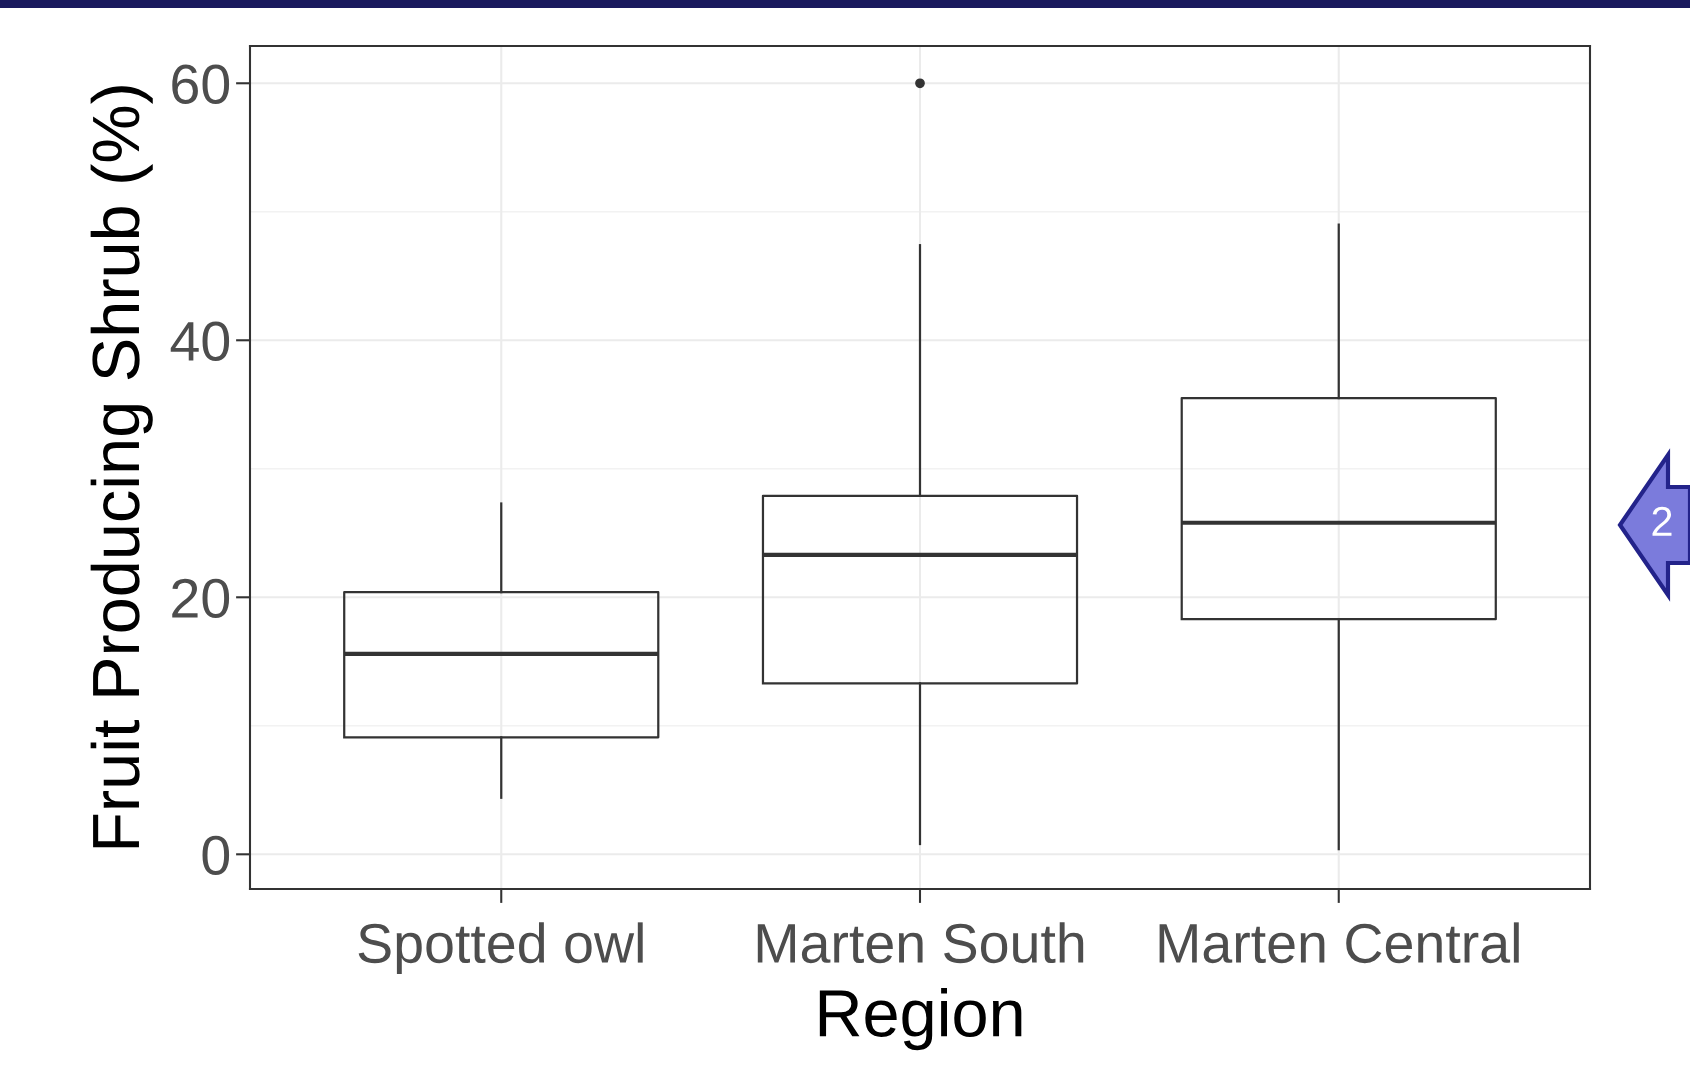  What do you see at coordinates (200, 341) in the screenshot?
I see `y-tick-label: 40` at bounding box center [200, 341].